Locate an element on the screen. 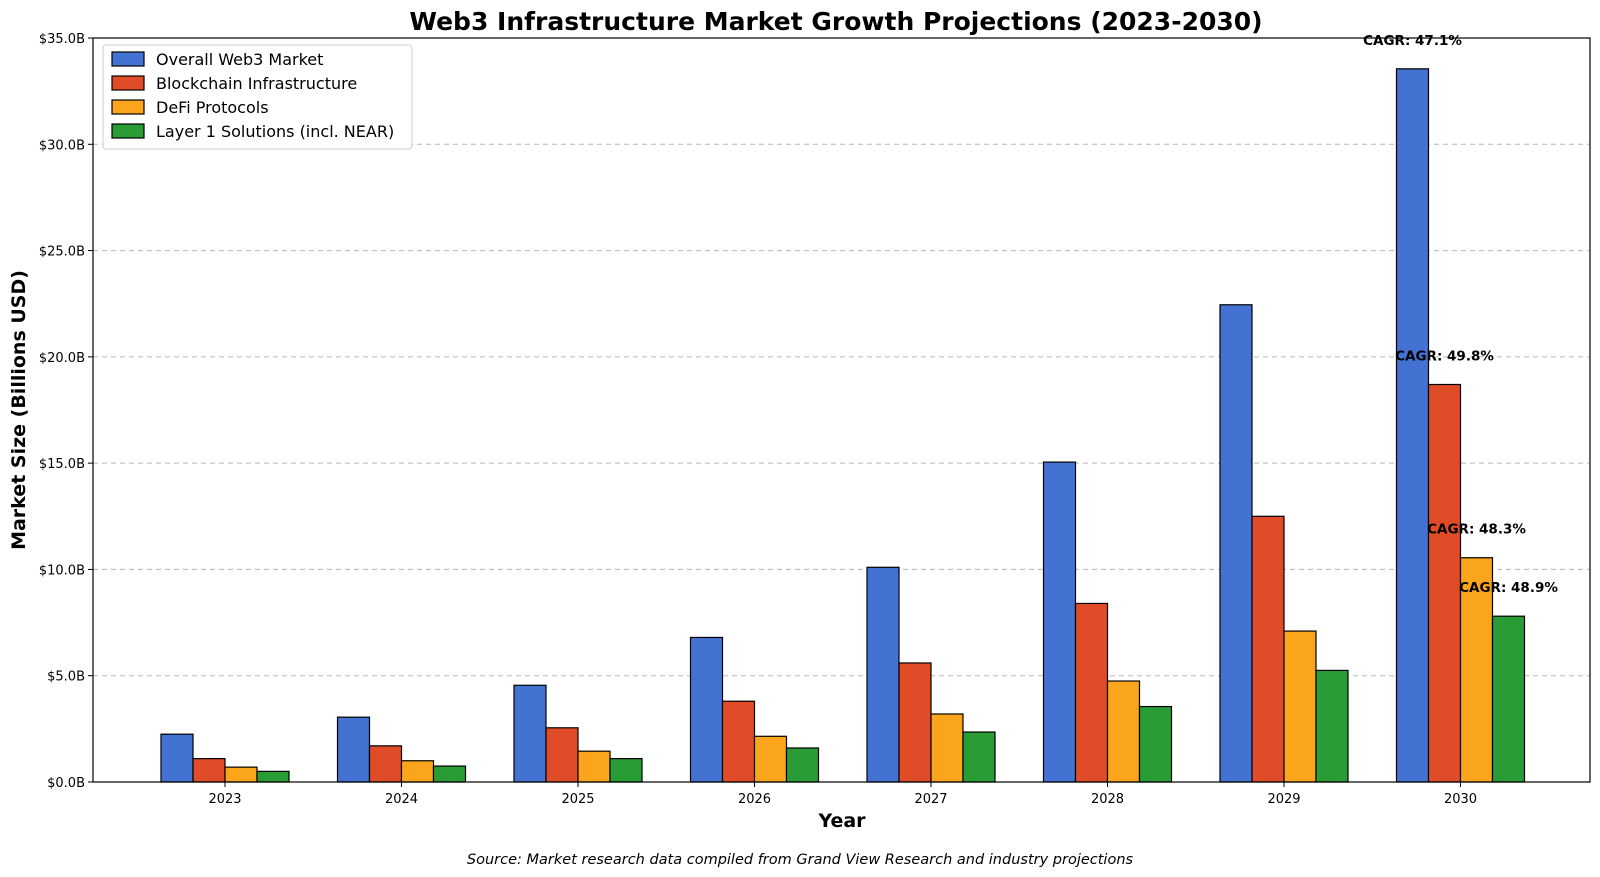 Image resolution: width=1600 pixels, height=877 pixels. bar-defi-protocols-2029 is located at coordinates (1300, 706).